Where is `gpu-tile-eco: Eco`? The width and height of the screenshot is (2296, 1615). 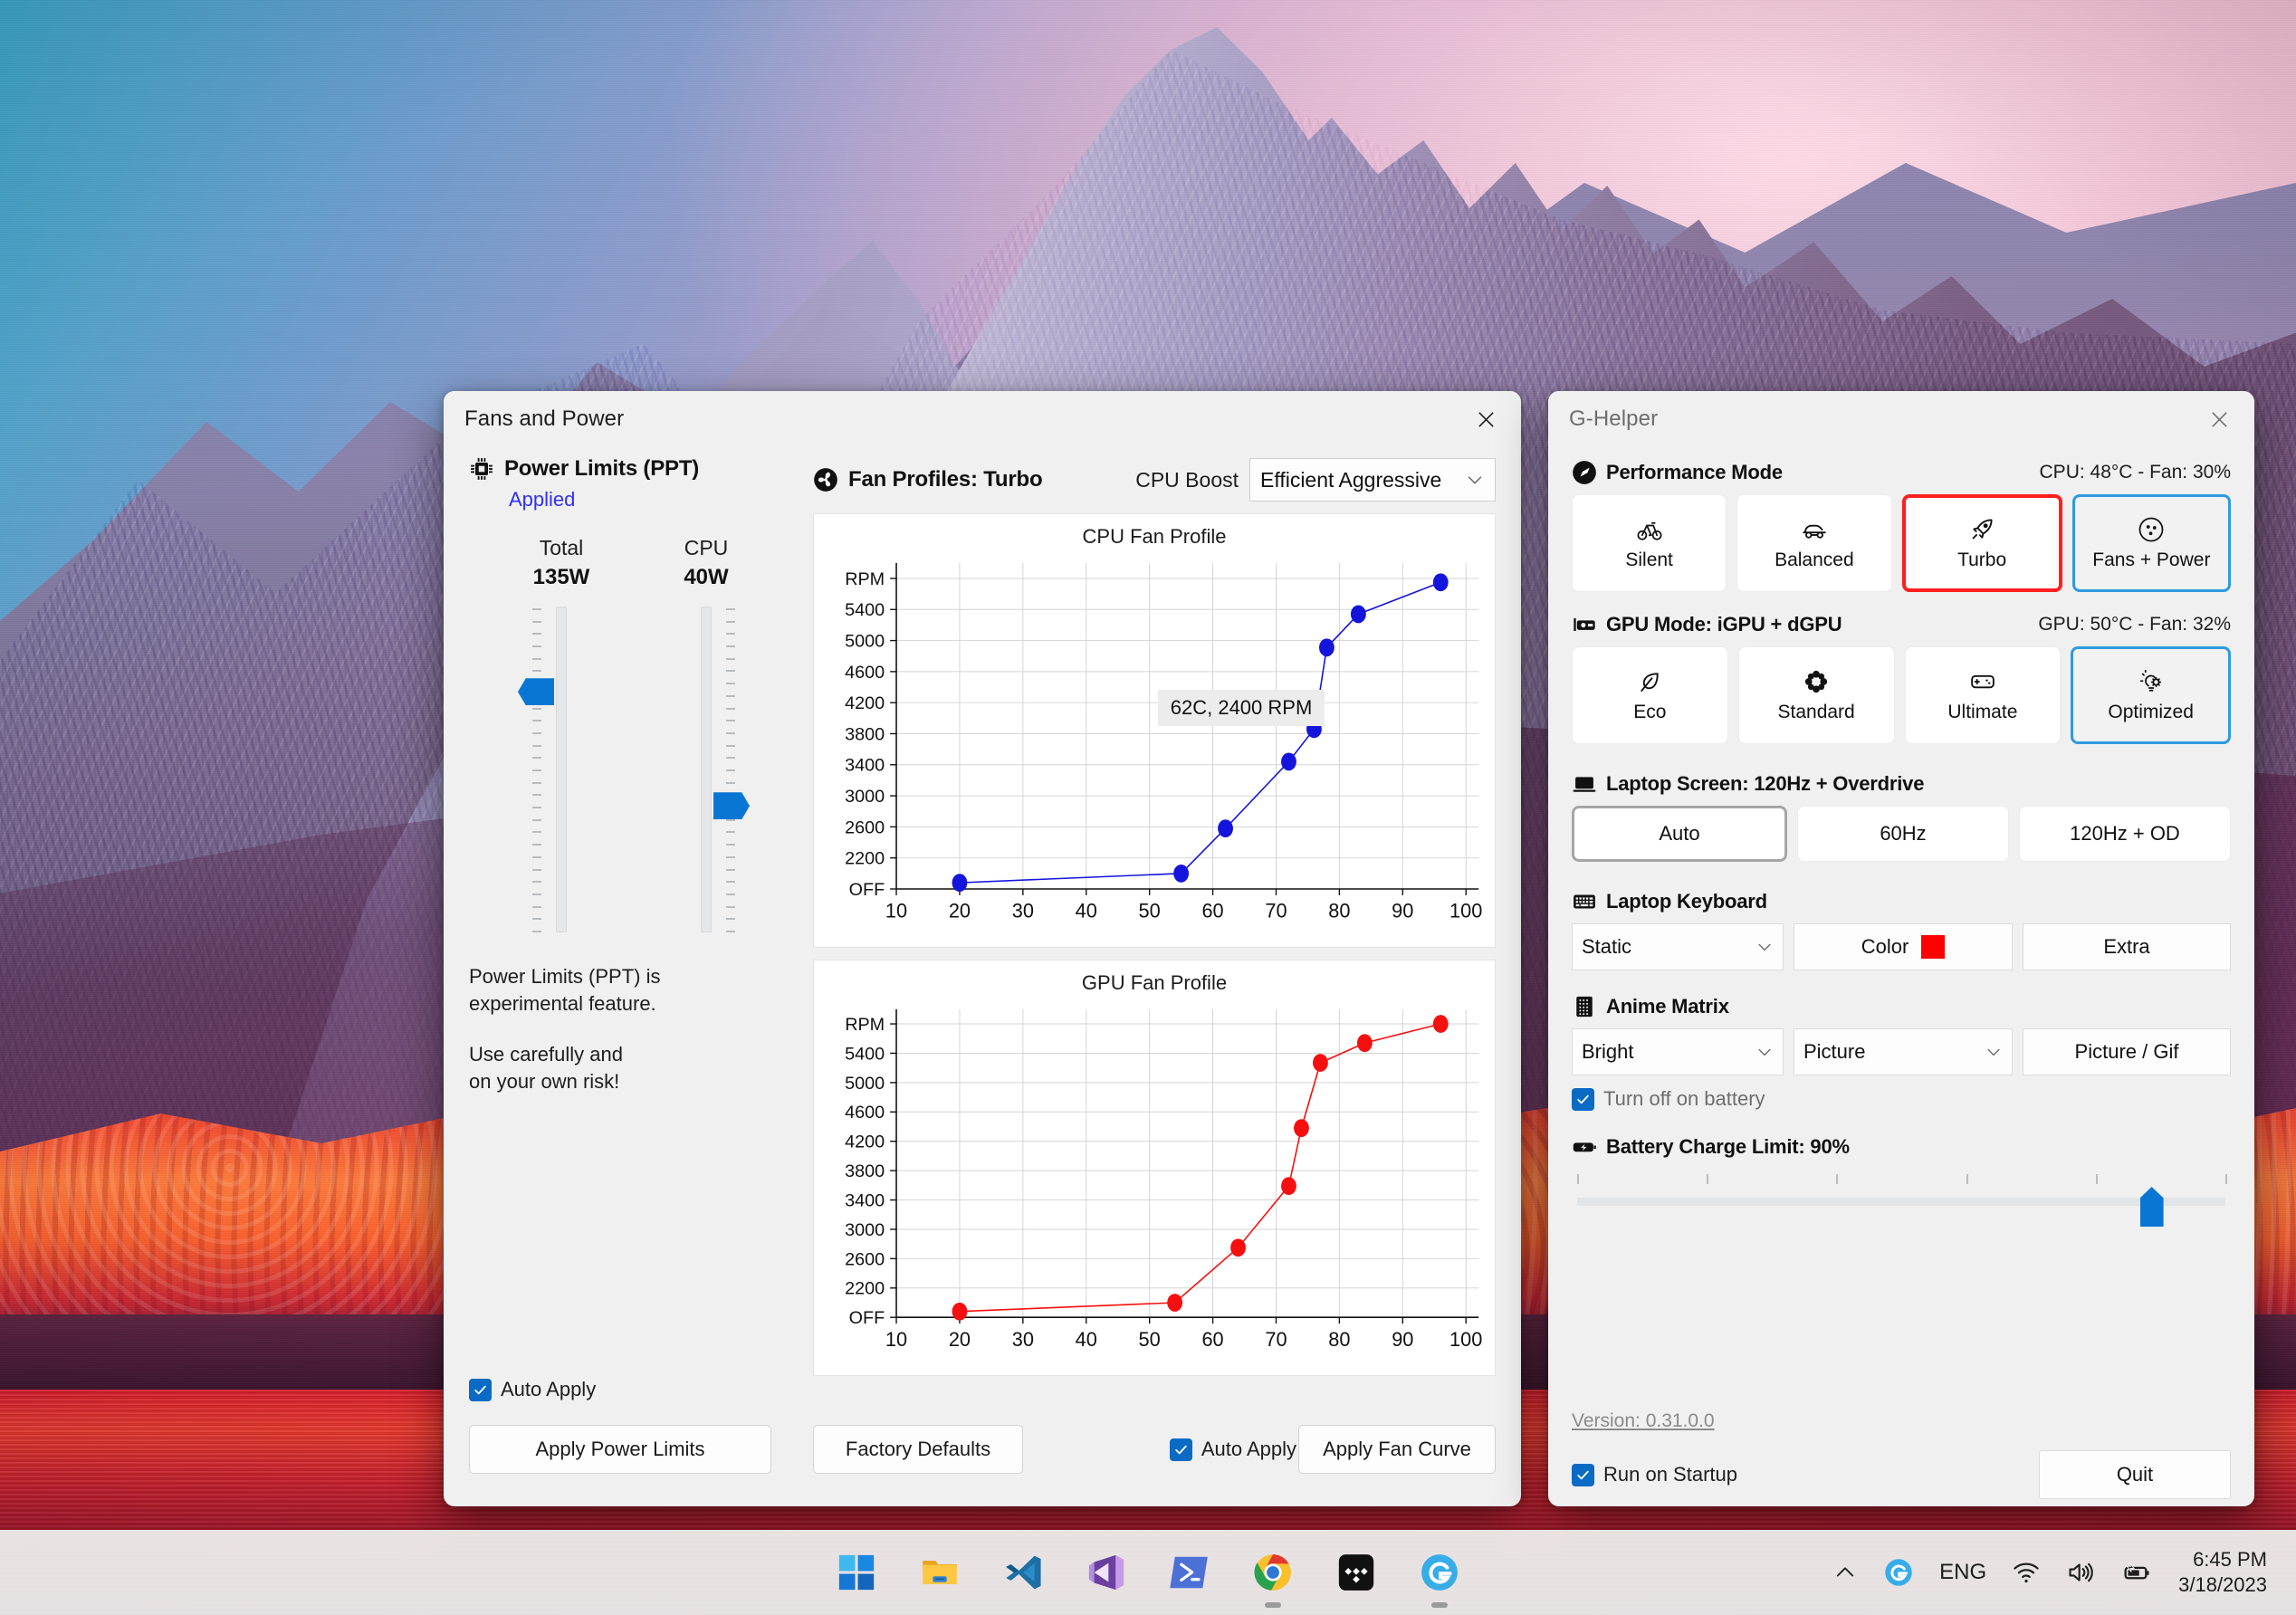 gpu-tile-eco: Eco is located at coordinates (1650, 695).